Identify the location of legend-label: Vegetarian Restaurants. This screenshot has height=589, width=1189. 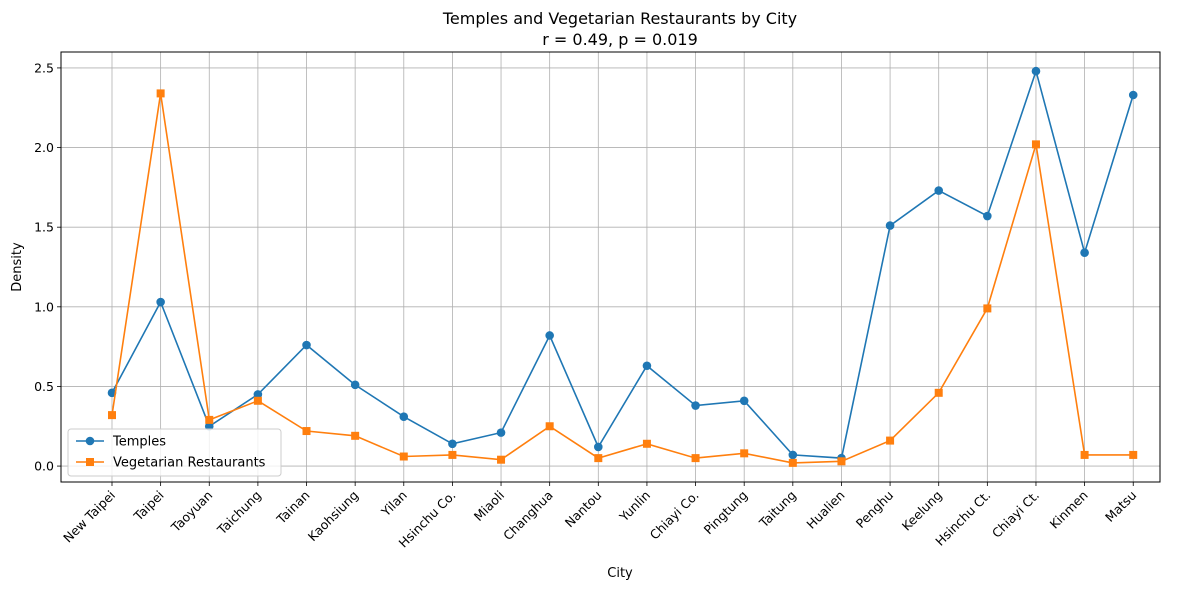
(189, 463).